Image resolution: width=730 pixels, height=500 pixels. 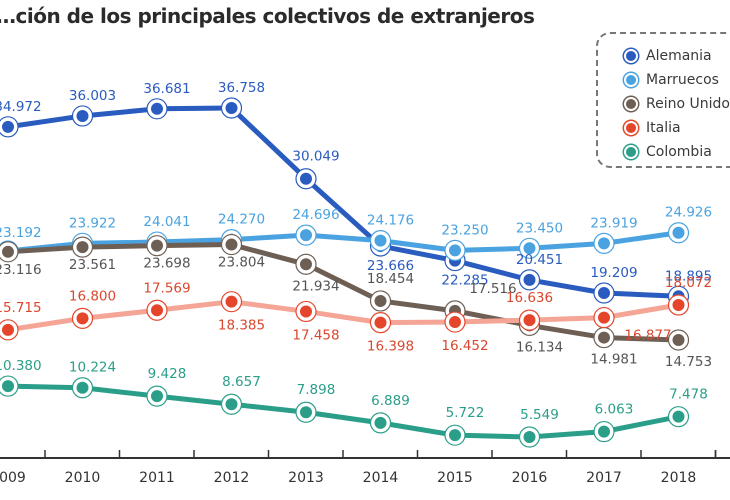 I want to click on data-label-italia: 16.452, so click(x=464, y=346).